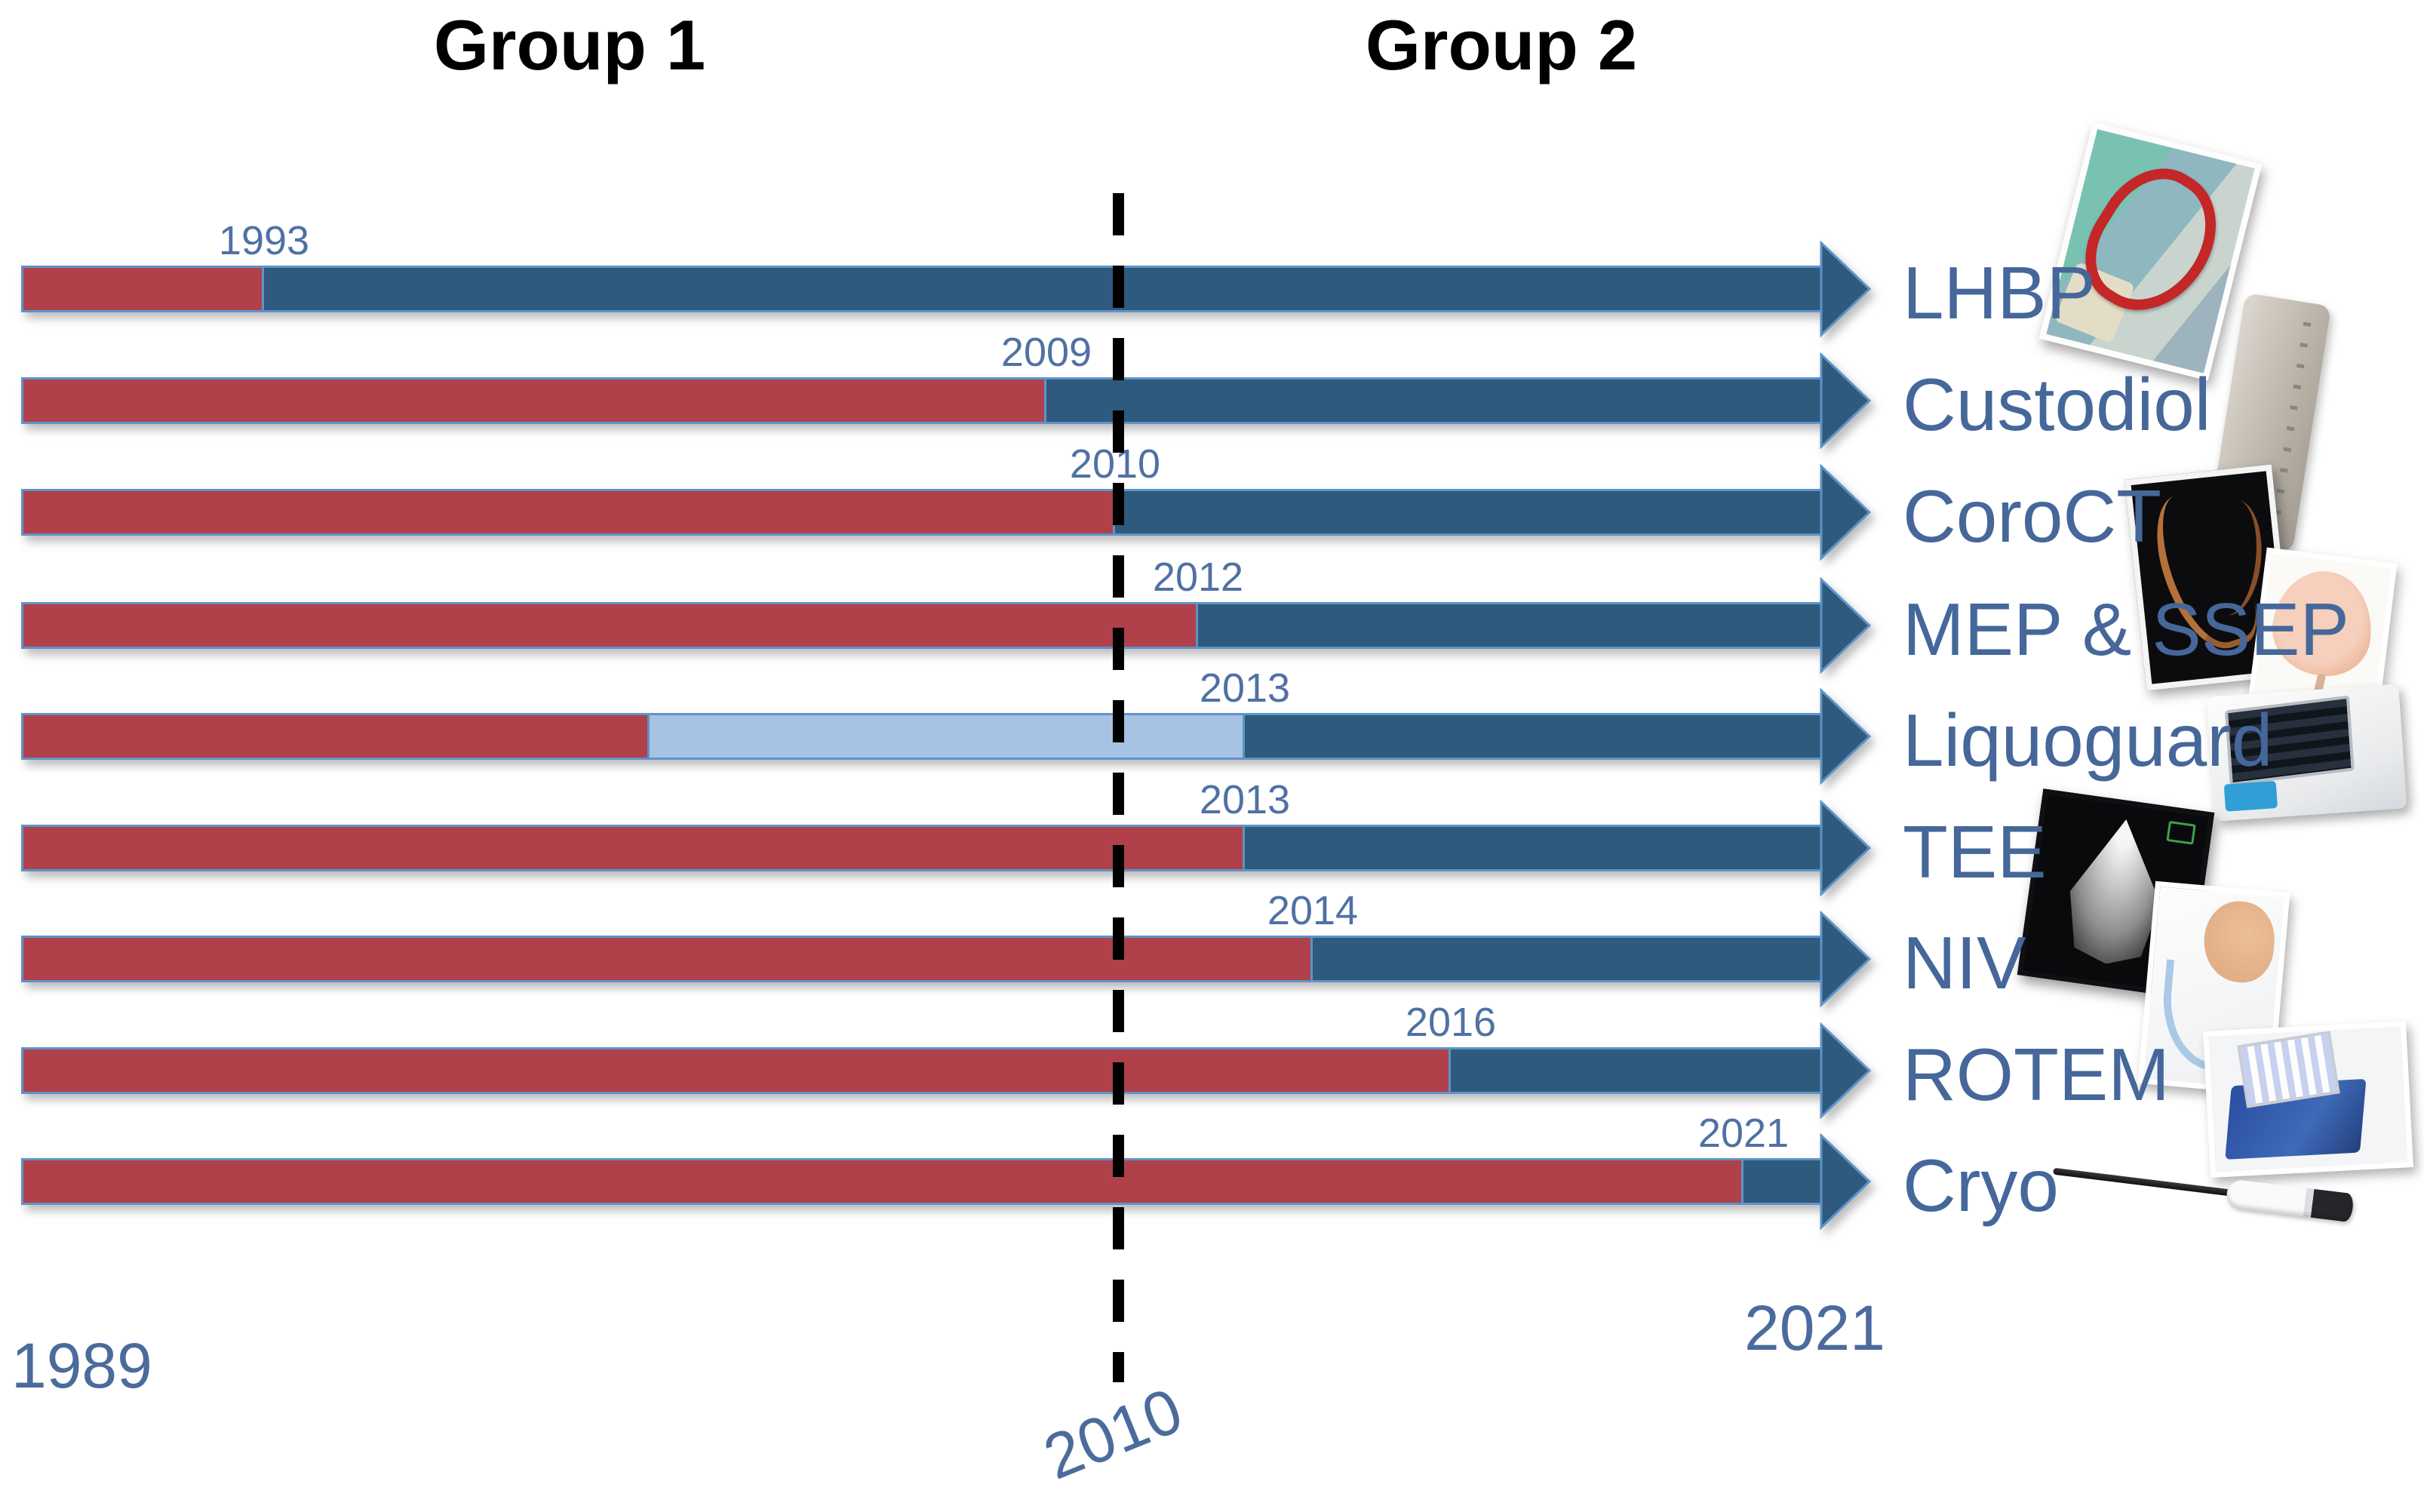 This screenshot has height=1512, width=2424. What do you see at coordinates (81, 1365) in the screenshot?
I see `axis-label-start: 1989` at bounding box center [81, 1365].